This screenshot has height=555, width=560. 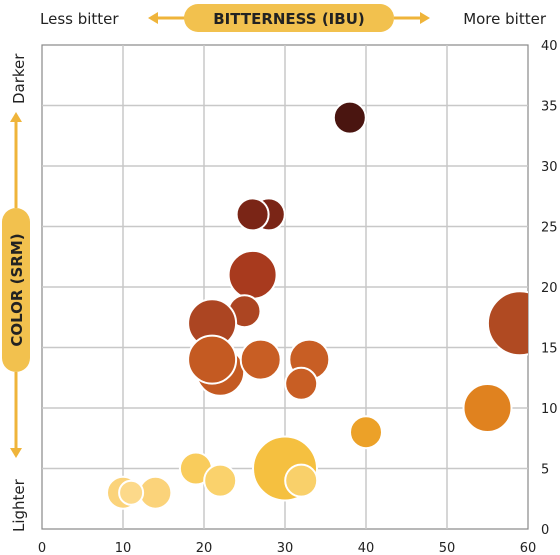 I want to click on y-tick-label: 25, so click(x=549, y=228).